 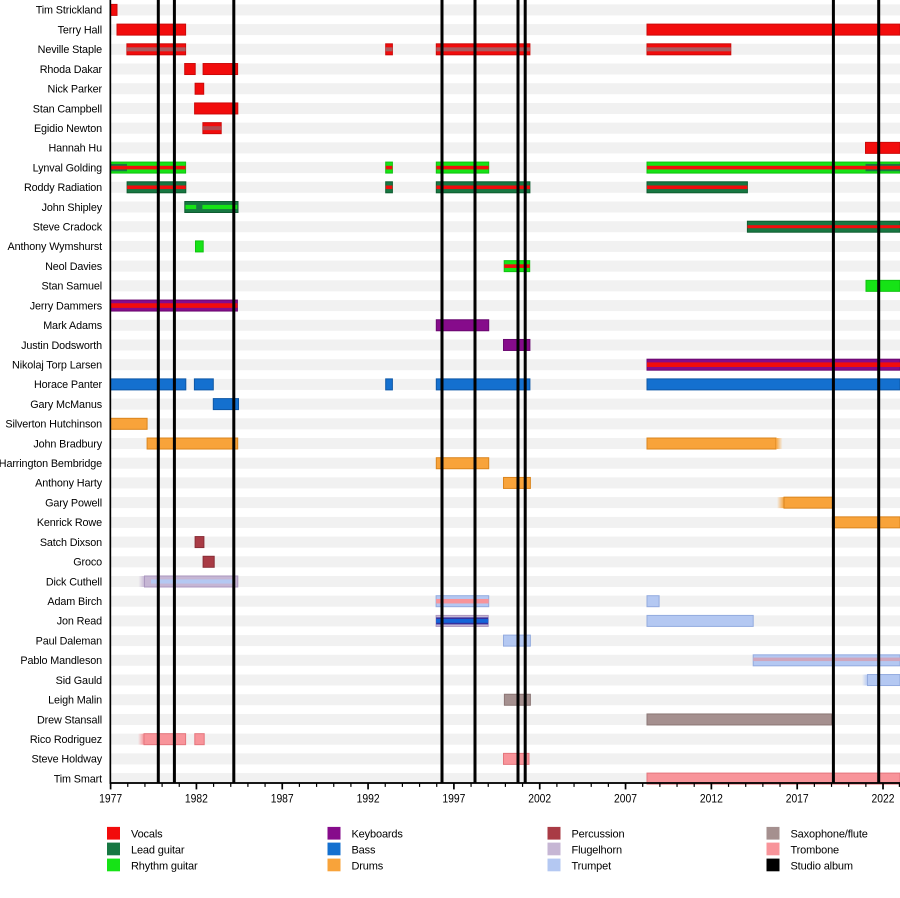 I want to click on svg-text: Tim Strickland, so click(x=69, y=11).